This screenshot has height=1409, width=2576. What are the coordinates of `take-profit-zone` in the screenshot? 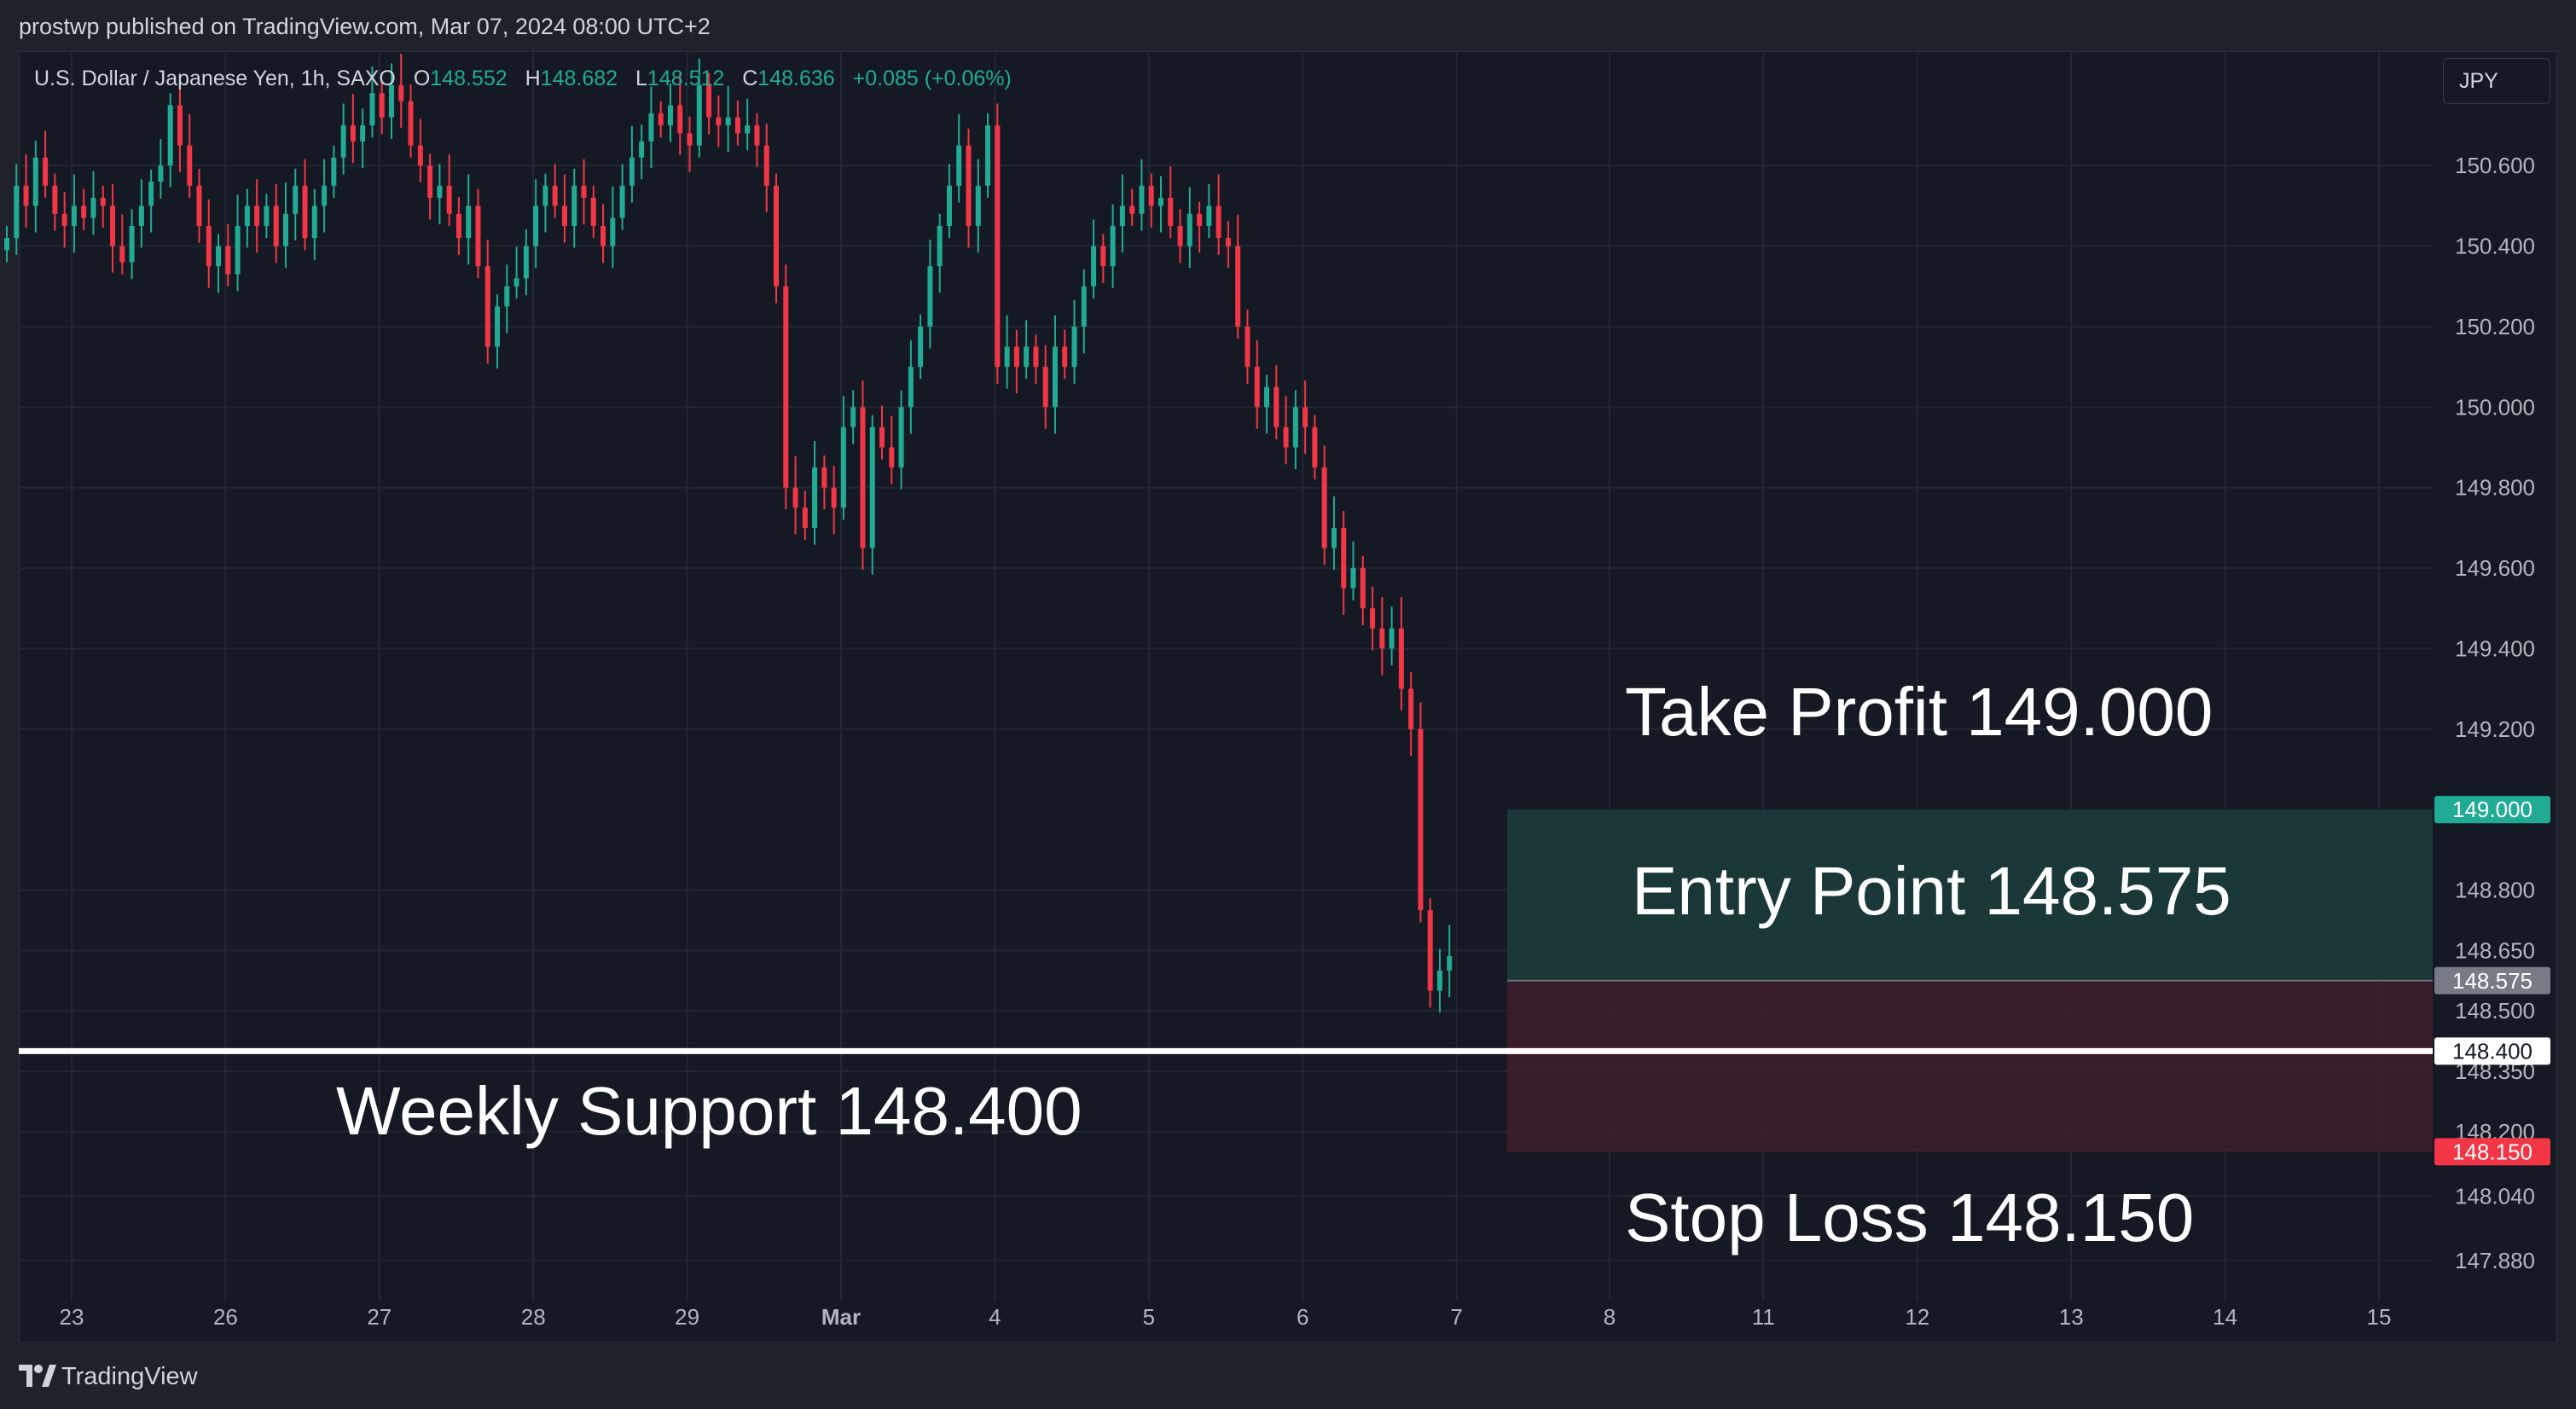 It's located at (1970, 895).